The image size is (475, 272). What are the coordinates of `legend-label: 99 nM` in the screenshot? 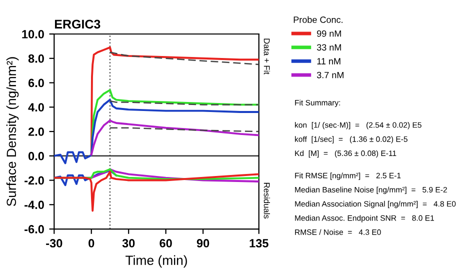 It's located at (329, 33).